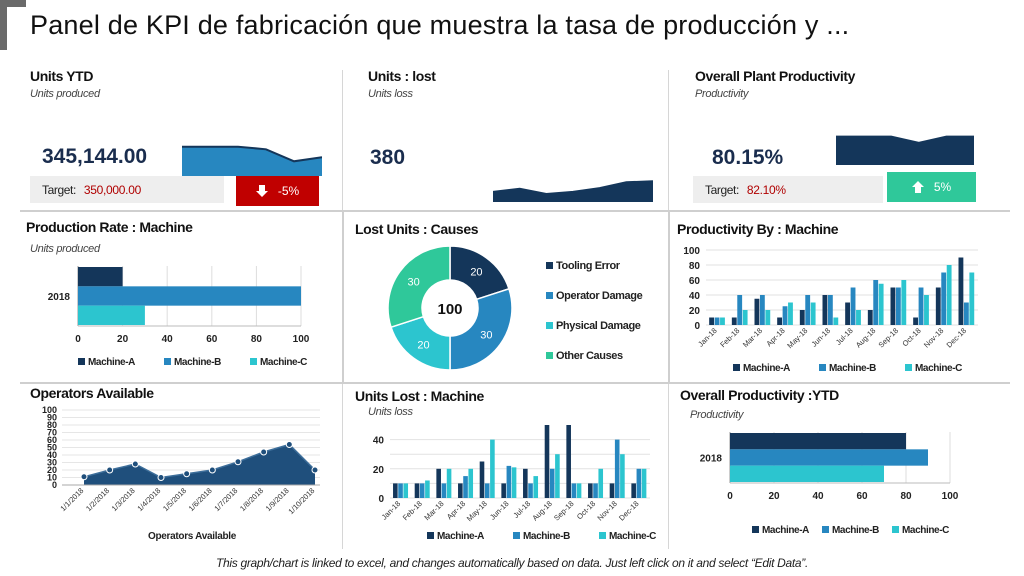 The width and height of the screenshot is (1024, 576). I want to click on kpi-title: Units : lost, so click(402, 76).